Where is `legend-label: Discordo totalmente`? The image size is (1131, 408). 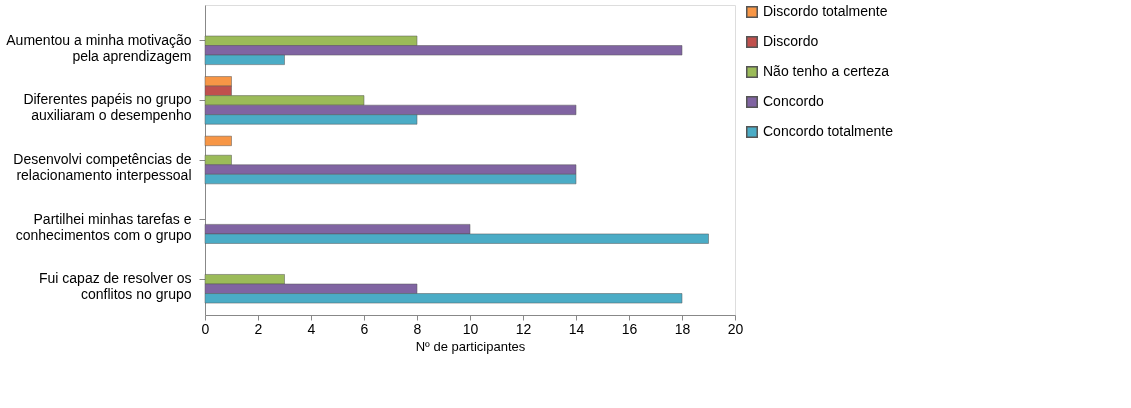
legend-label: Discordo totalmente is located at coordinates (825, 11).